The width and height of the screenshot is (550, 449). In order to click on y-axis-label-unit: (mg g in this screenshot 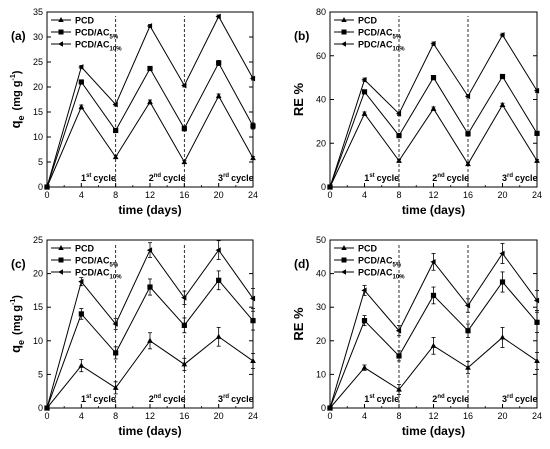, I will do `click(17, 95)`.